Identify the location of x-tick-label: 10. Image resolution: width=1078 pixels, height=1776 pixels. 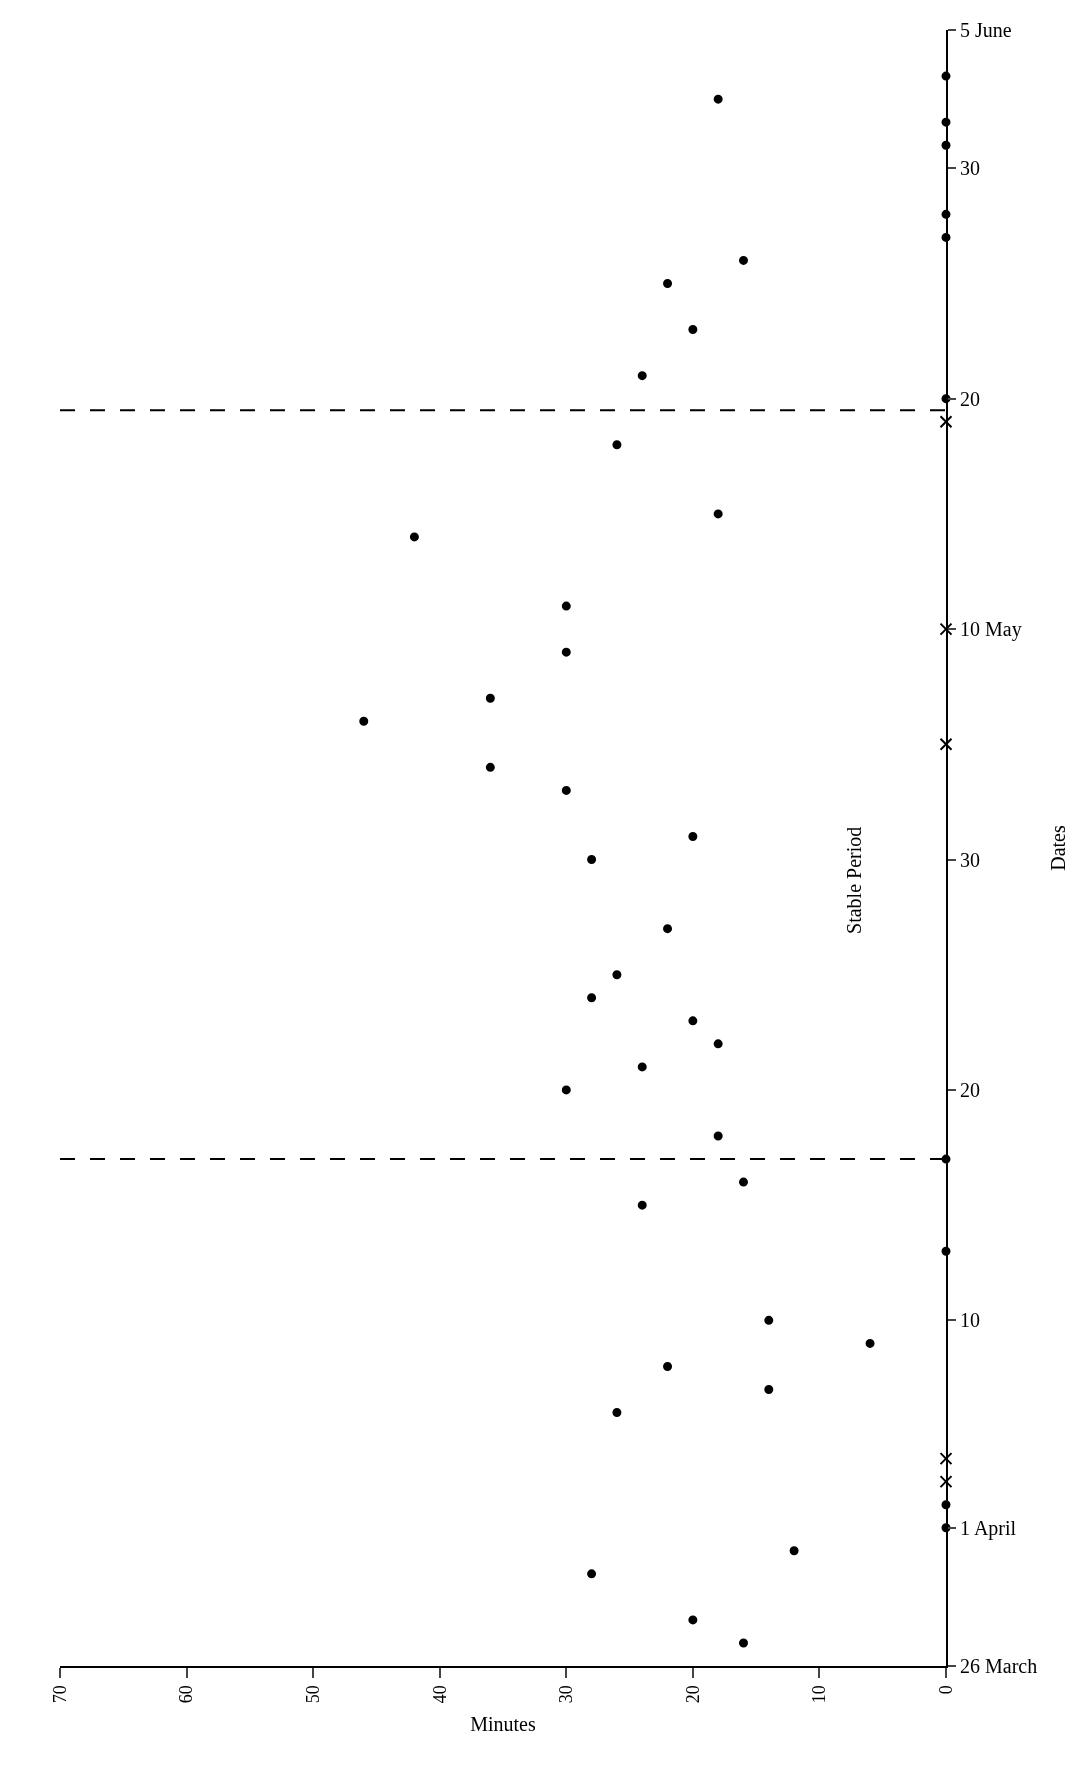
(819, 1694).